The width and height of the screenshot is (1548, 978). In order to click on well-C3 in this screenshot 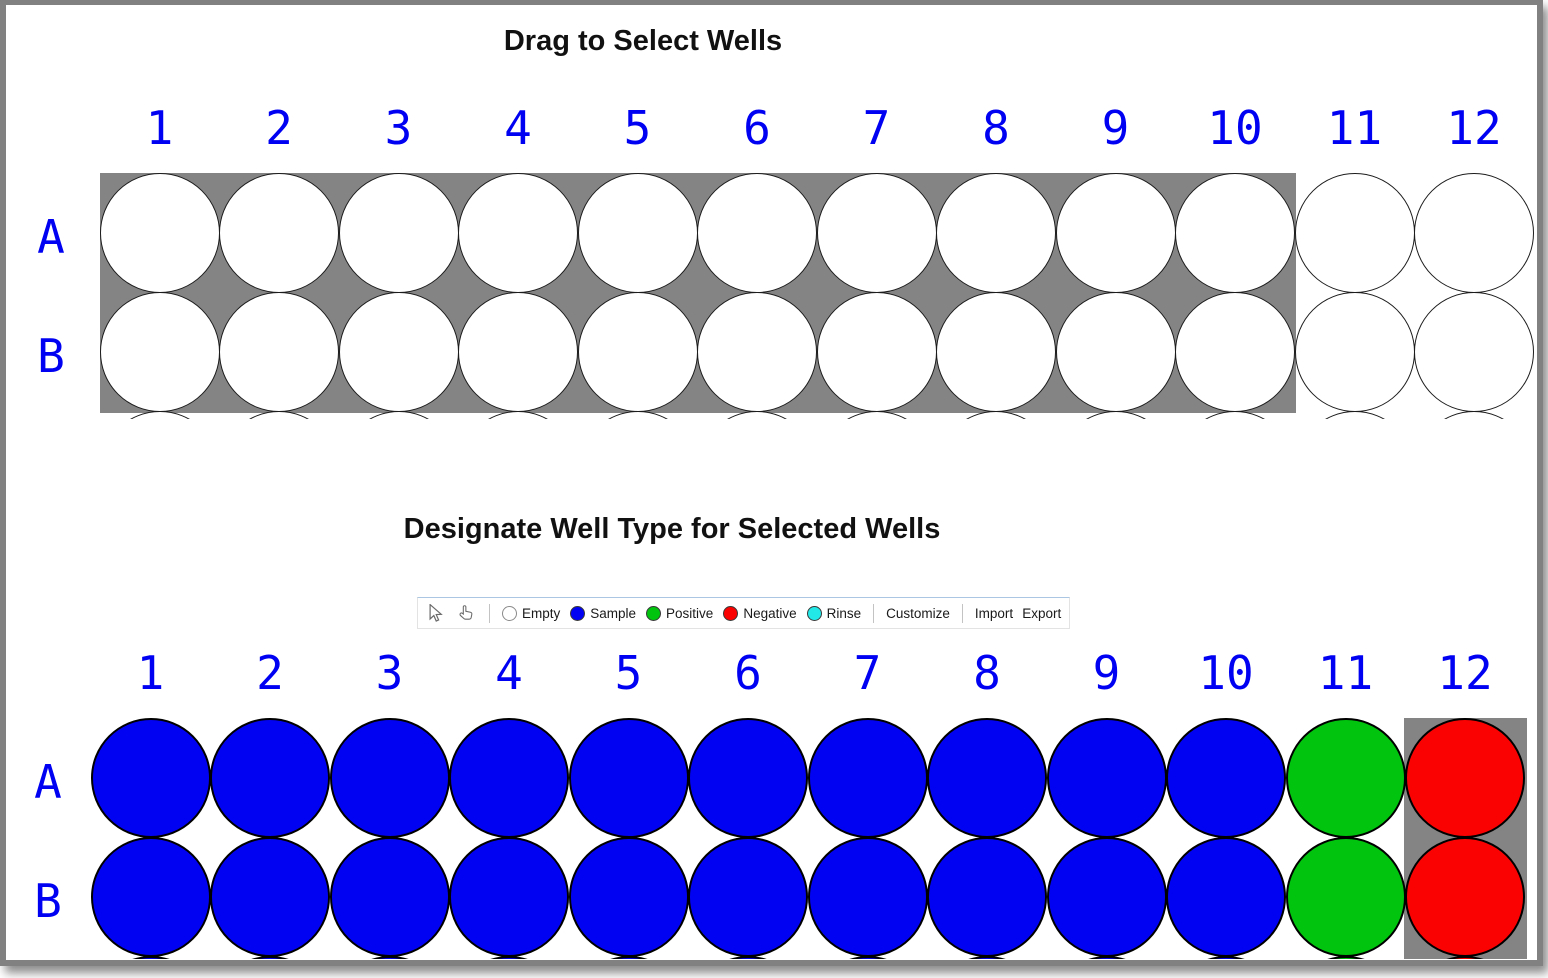, I will do `click(389, 957)`.